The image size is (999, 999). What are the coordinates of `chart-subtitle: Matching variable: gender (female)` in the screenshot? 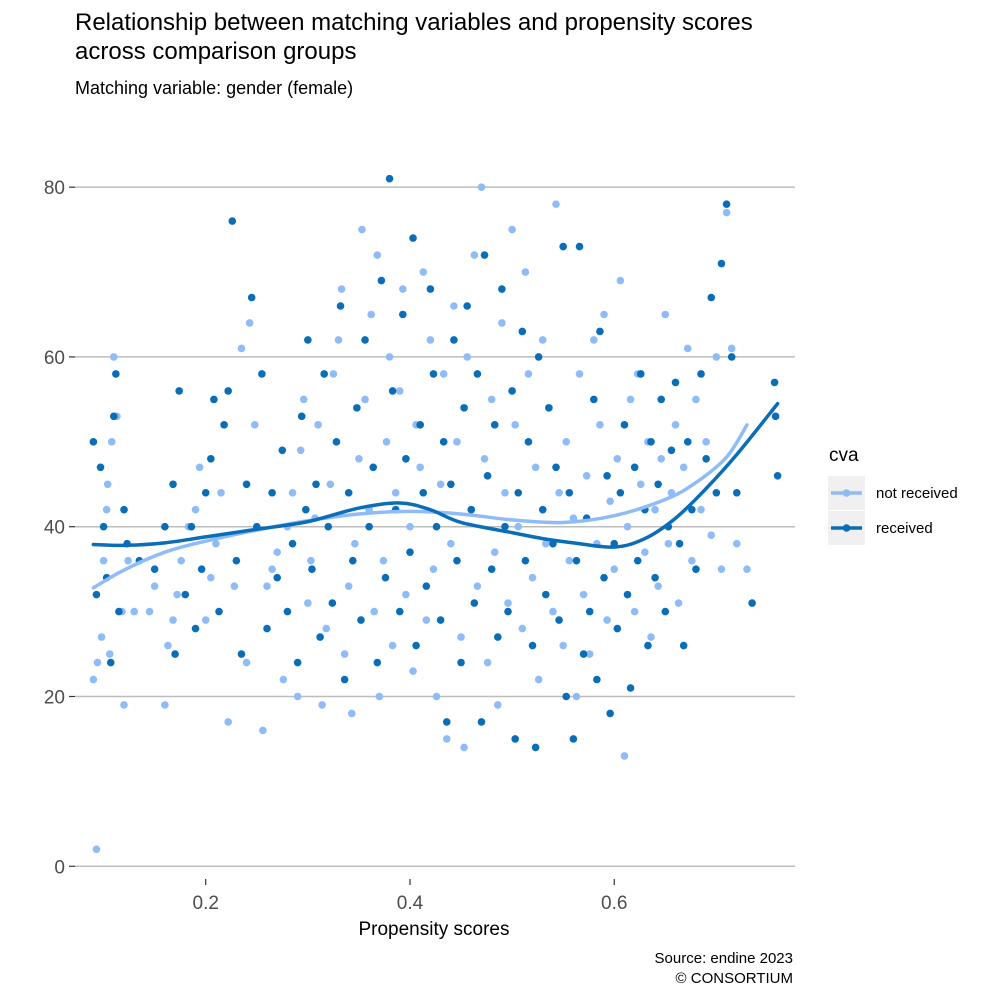 It's located at (214, 88).